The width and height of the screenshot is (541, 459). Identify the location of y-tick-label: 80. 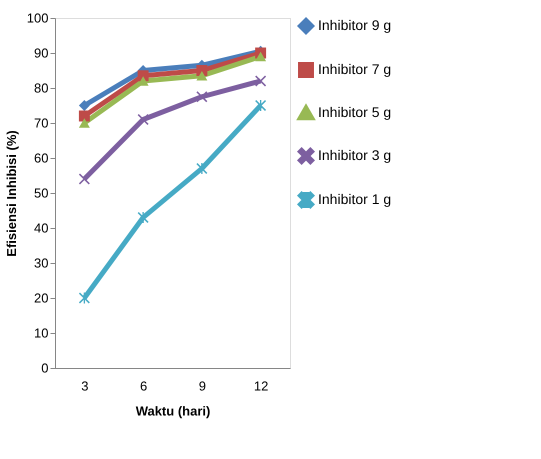
(41, 88).